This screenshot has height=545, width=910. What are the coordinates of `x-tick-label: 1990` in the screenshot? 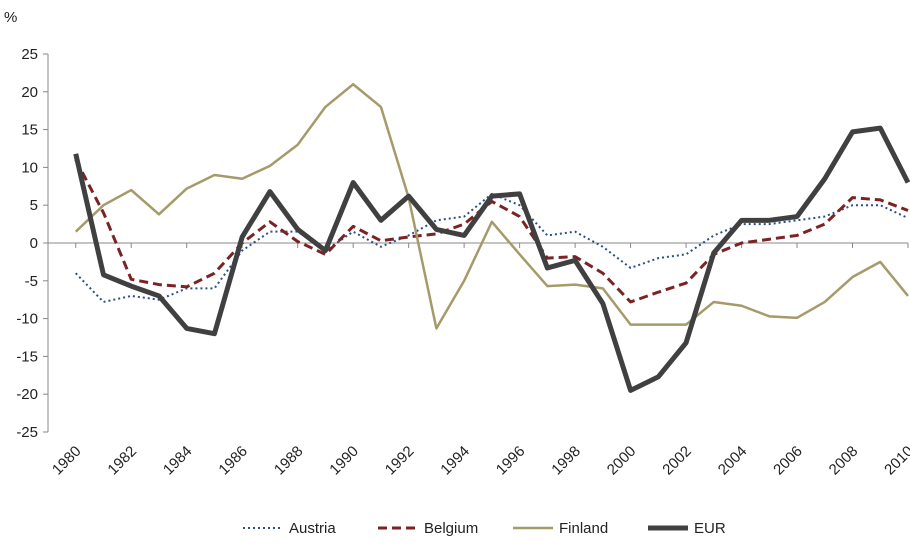 It's located at (344, 461).